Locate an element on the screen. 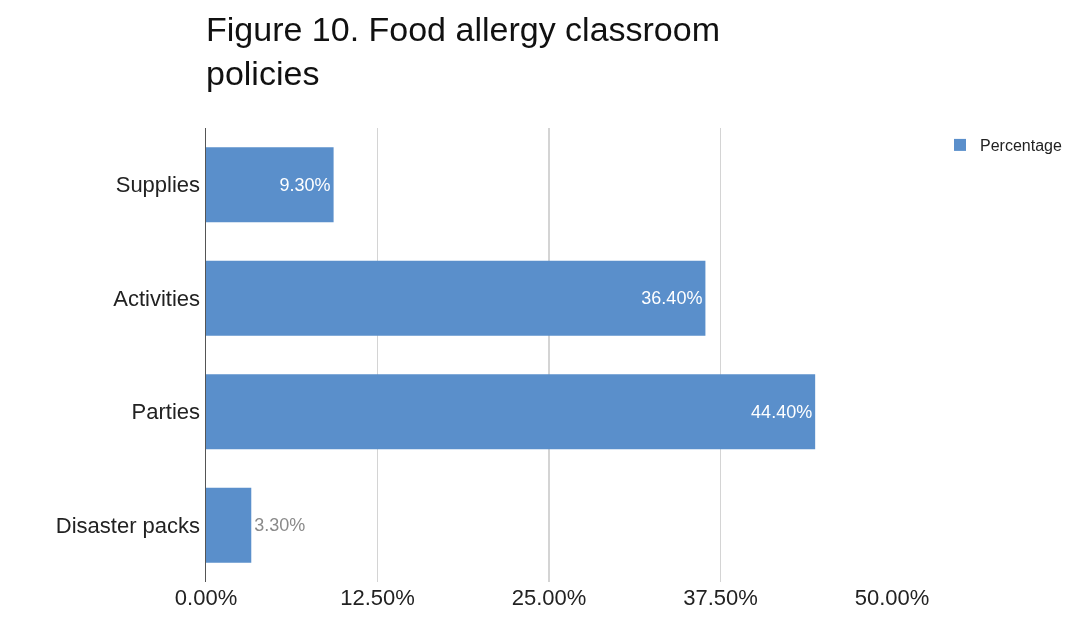 Image resolution: width=1079 pixels, height=630 pixels. y-tick-label: Activities is located at coordinates (157, 298).